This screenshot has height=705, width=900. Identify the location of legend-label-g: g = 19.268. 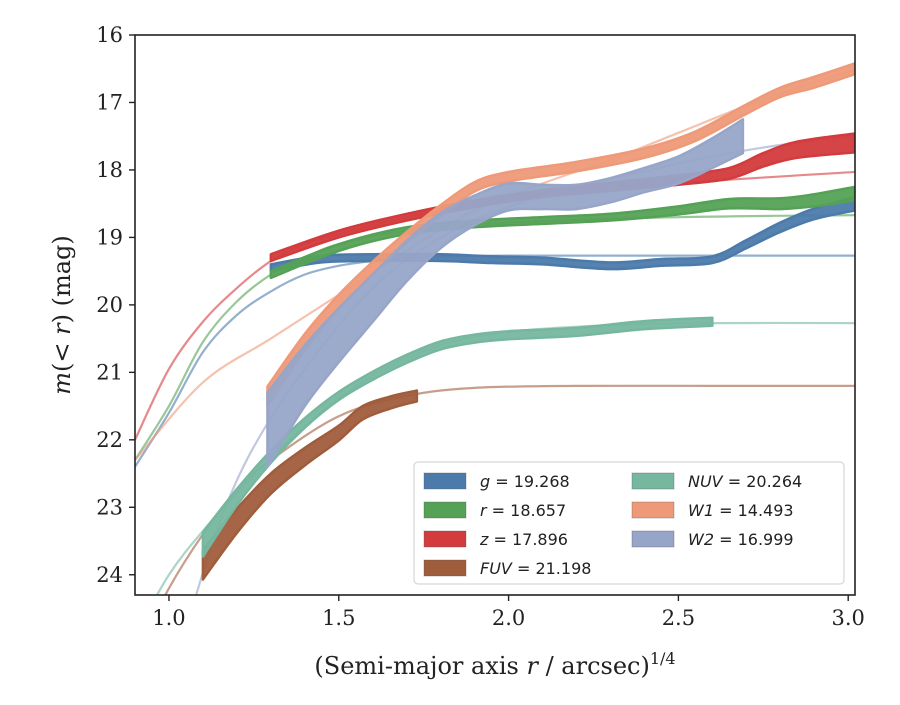
(525, 481).